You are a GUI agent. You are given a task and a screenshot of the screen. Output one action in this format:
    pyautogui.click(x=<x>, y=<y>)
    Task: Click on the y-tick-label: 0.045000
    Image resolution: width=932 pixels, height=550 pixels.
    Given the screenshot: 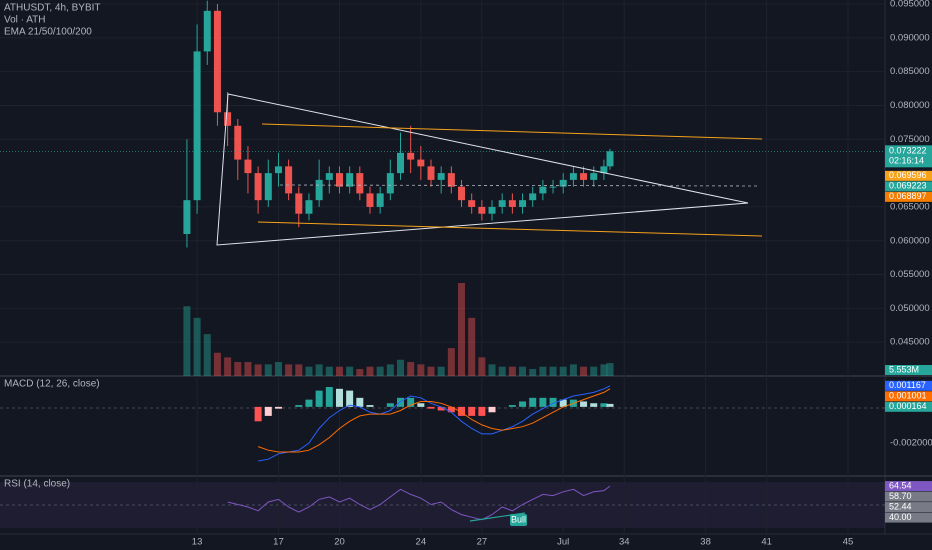 What is the action you would take?
    pyautogui.click(x=910, y=342)
    